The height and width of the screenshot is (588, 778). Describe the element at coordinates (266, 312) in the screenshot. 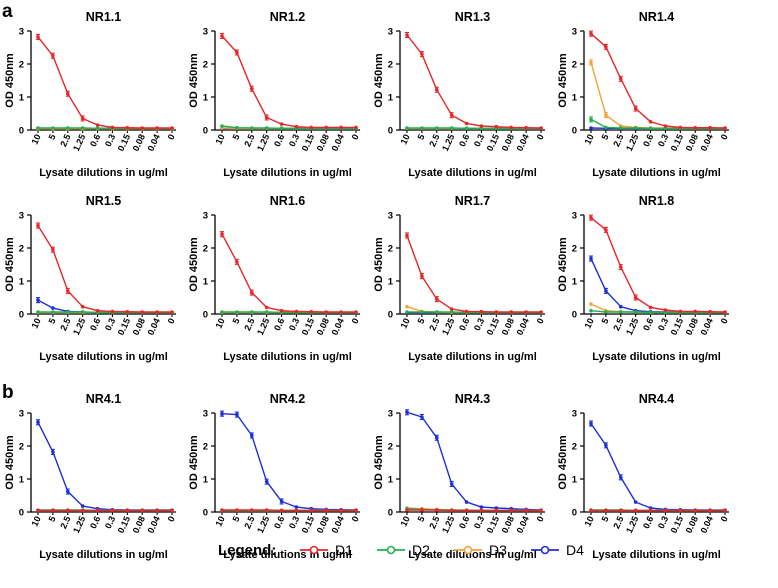

I see `chart-6-series-d2-point` at that location.